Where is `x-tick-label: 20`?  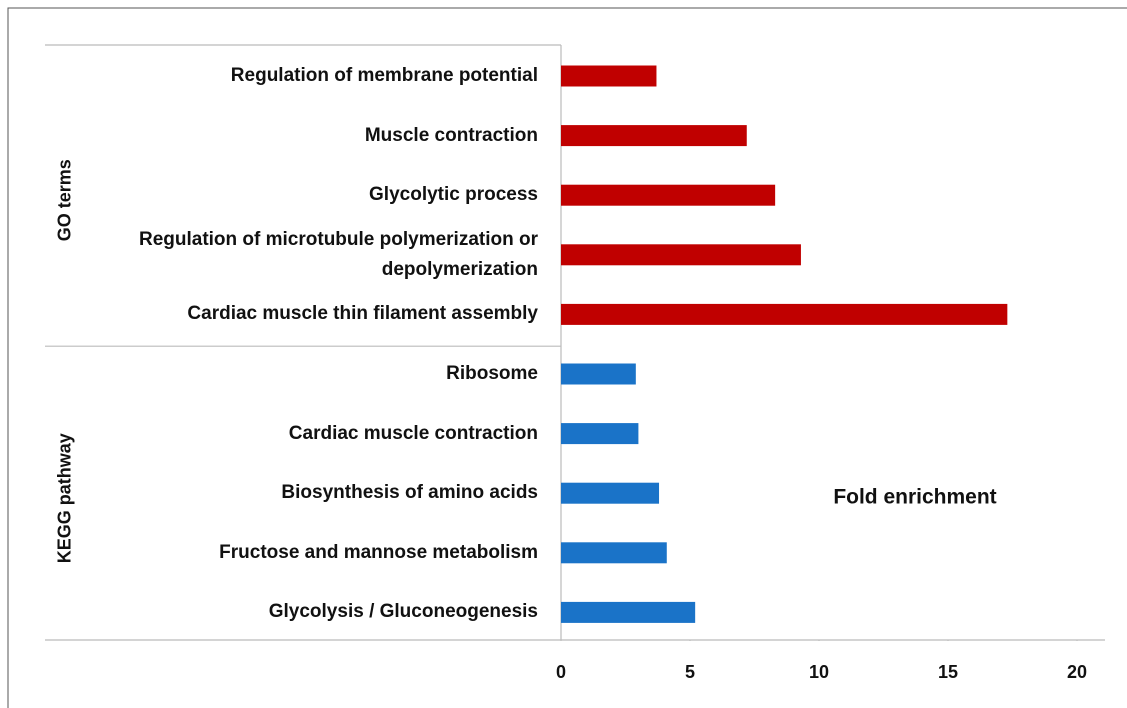 x-tick-label: 20 is located at coordinates (1077, 672).